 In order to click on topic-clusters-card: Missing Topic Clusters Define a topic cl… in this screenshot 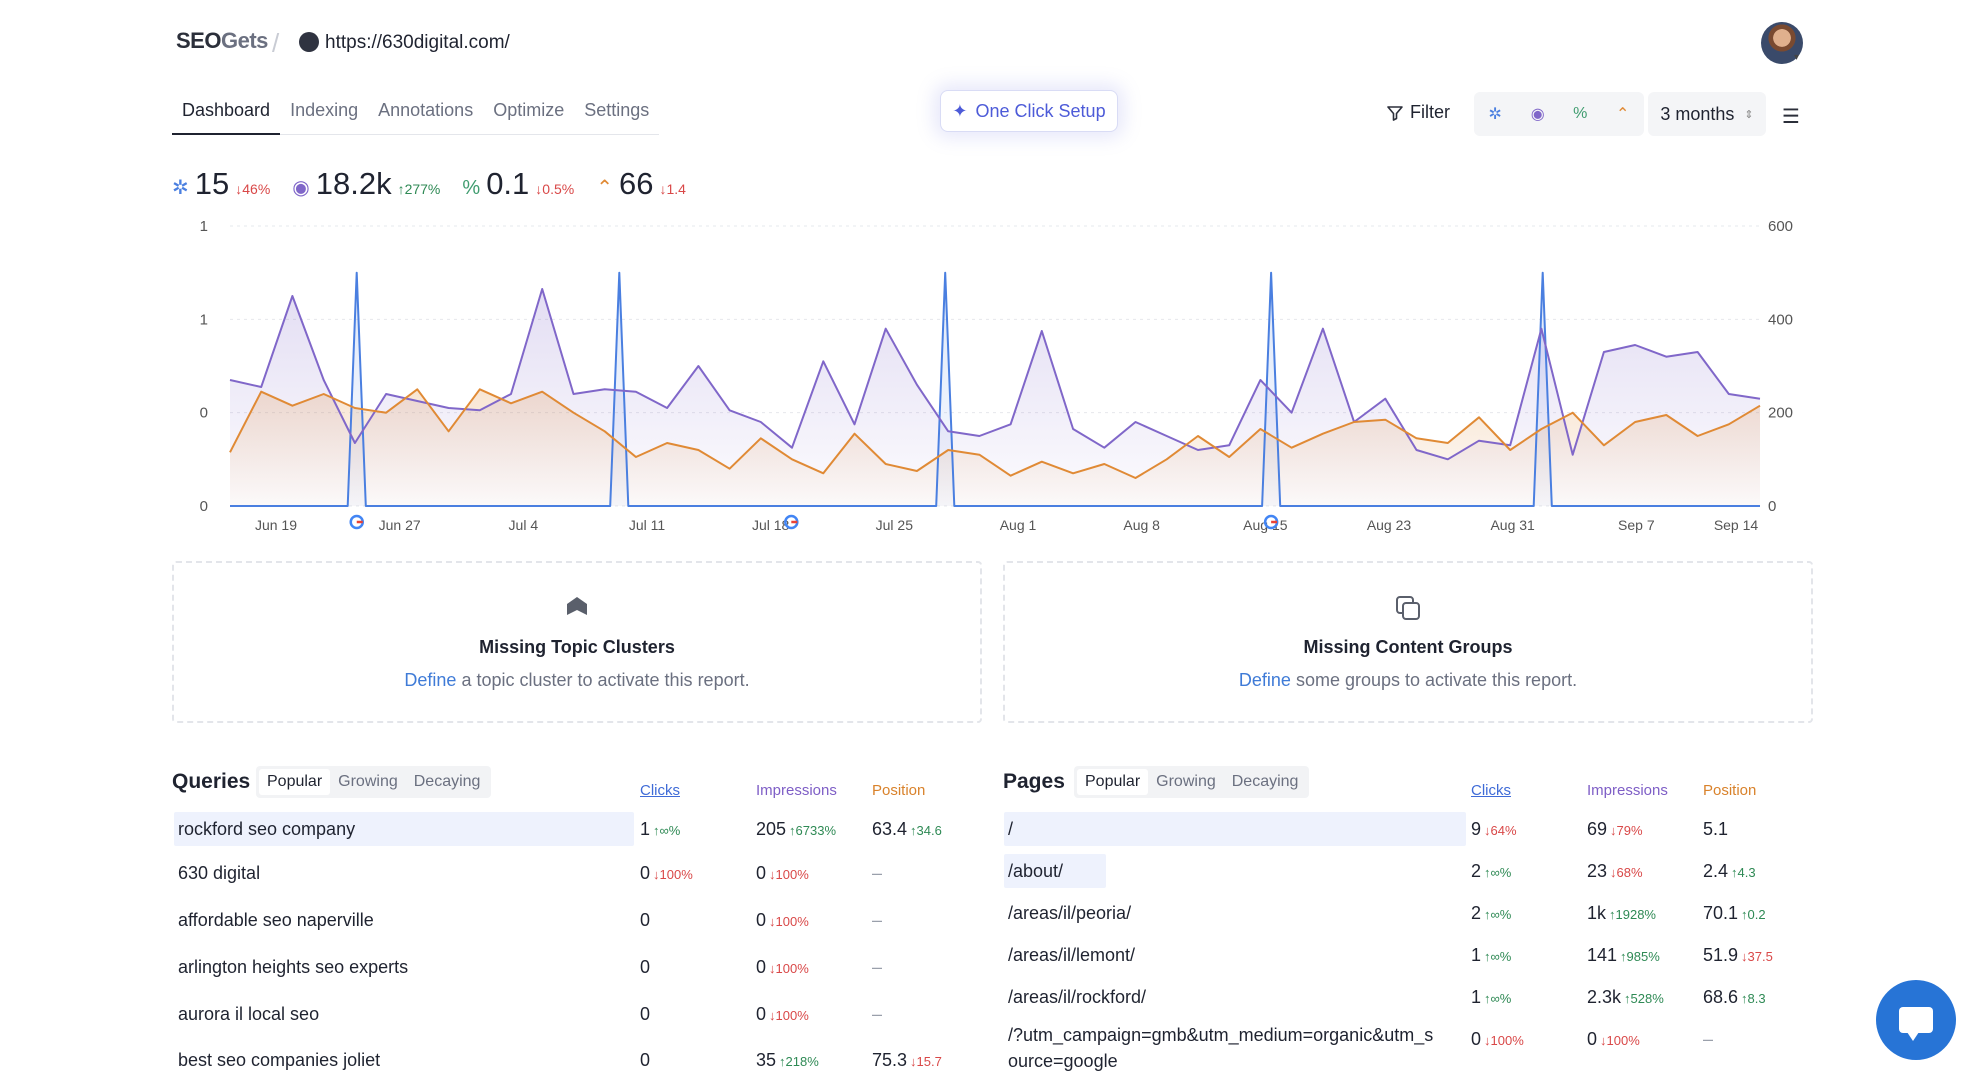, I will do `click(577, 642)`.